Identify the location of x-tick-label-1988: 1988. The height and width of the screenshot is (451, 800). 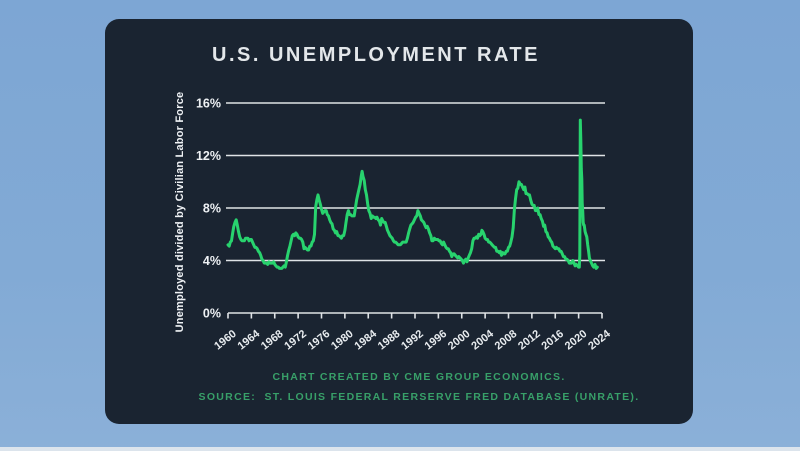
(389, 340).